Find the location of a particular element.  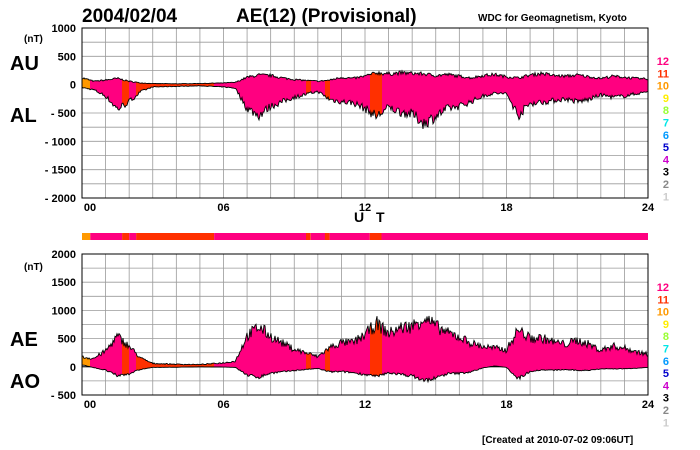

source-label: WDC for Geomagnetism, Kyoto is located at coordinates (552, 18).